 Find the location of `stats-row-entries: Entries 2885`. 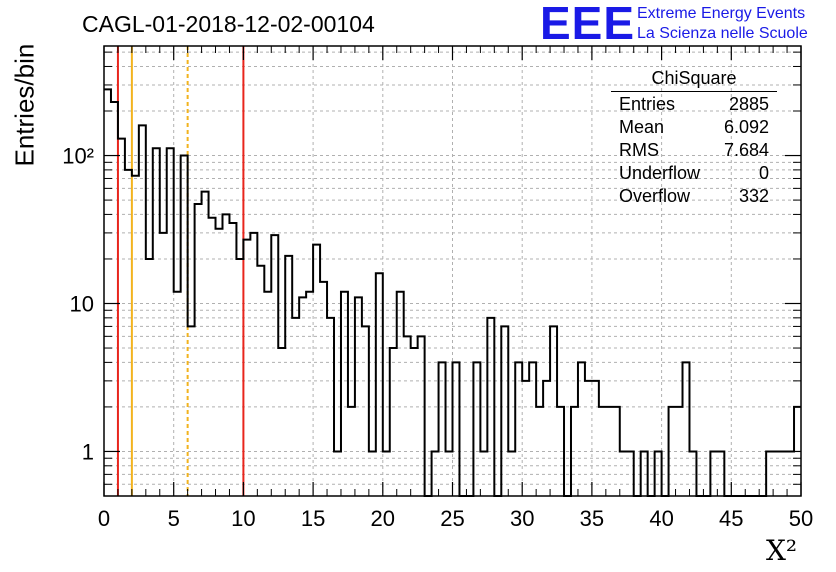

stats-row-entries: Entries 2885 is located at coordinates (694, 105).